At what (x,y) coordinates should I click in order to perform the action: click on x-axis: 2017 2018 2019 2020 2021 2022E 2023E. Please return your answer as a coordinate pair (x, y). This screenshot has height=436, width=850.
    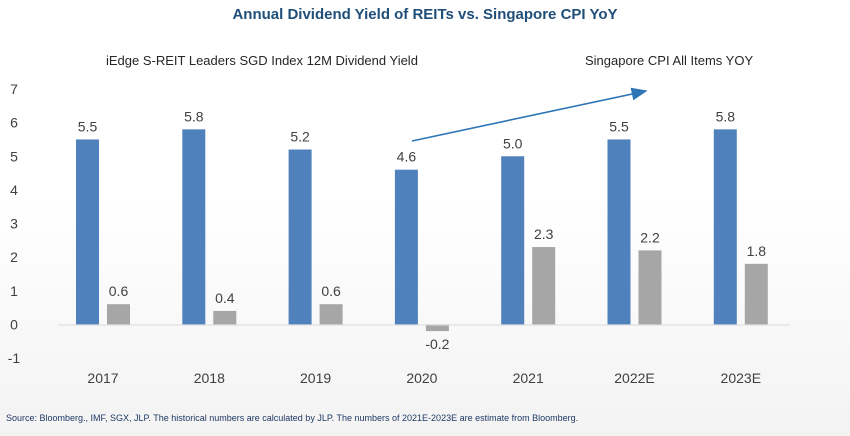
    Looking at the image, I should click on (424, 378).